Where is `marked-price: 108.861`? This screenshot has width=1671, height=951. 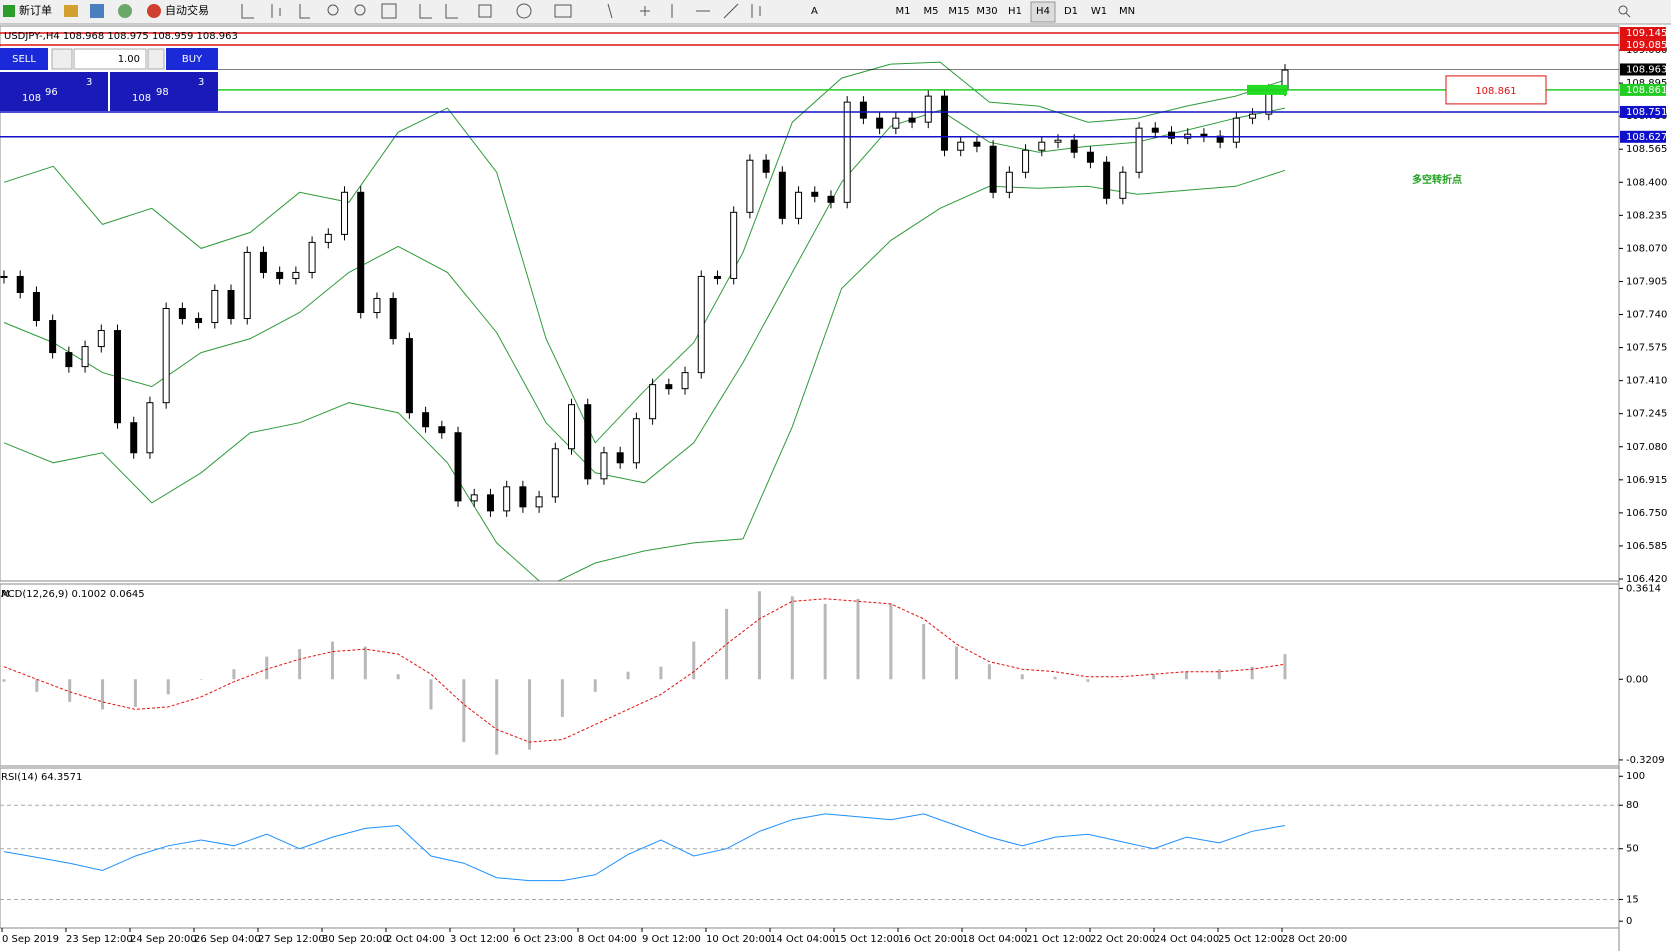
marked-price: 108.861 is located at coordinates (1495, 91).